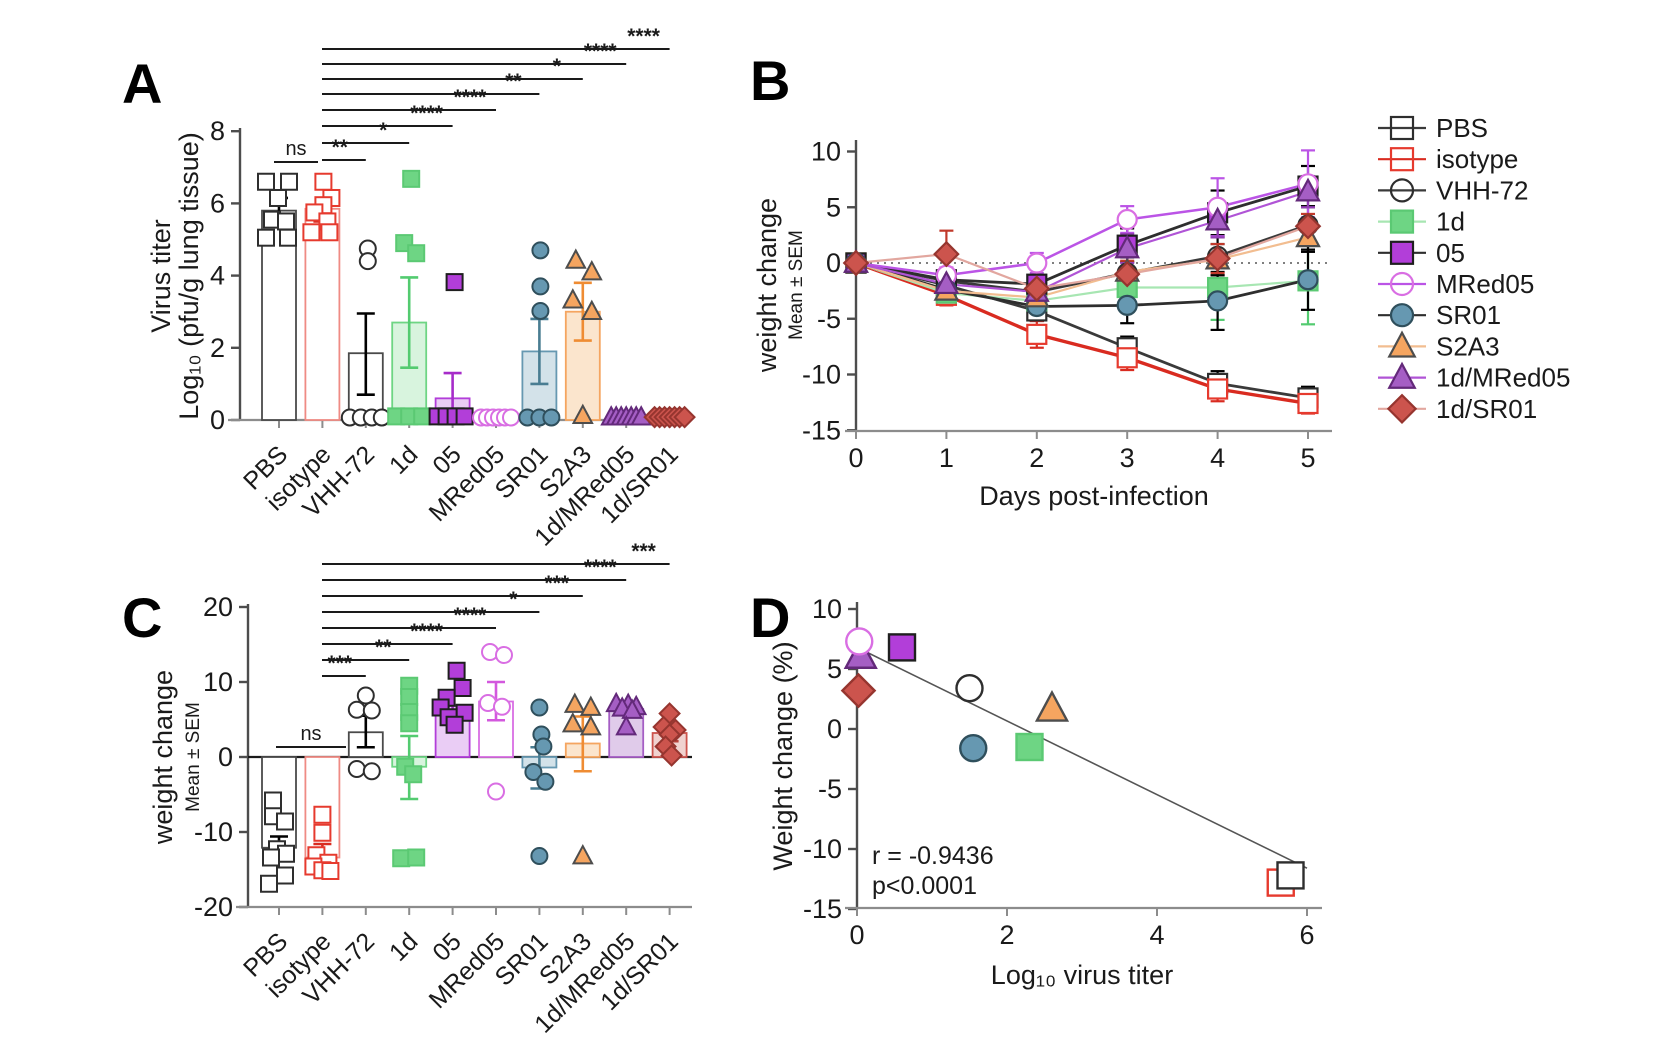 The image size is (1666, 1038). Describe the element at coordinates (1082, 267) in the screenshot. I see `series-line-S2A3` at that location.